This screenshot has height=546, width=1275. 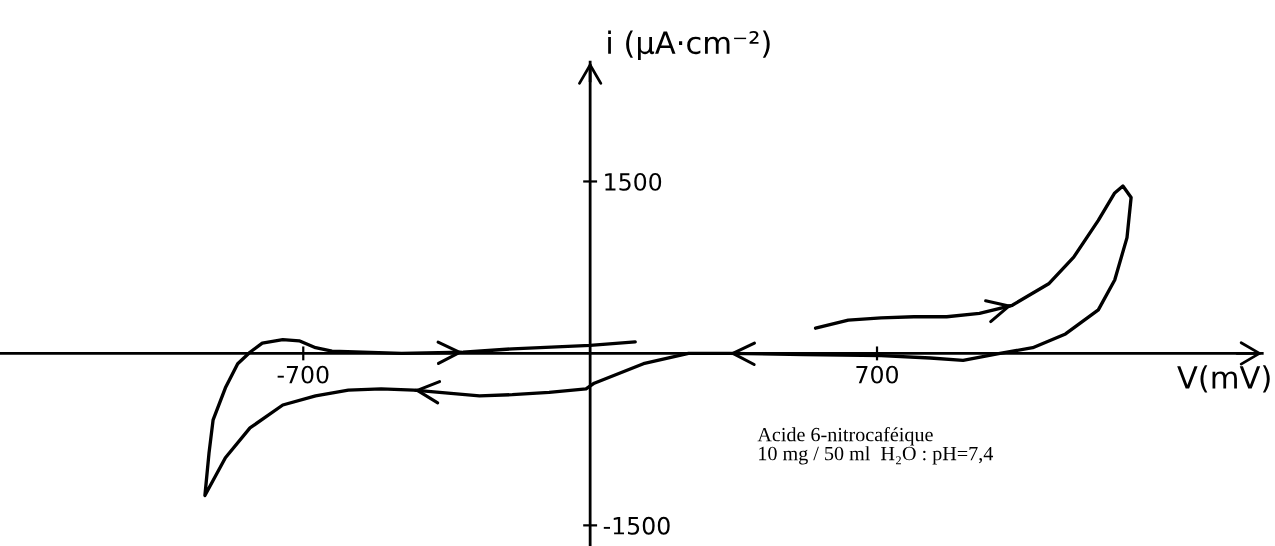 What do you see at coordinates (875, 446) in the screenshot?
I see `annotation: Acide 6-nitrocaféique 10 mg / 50 ml H₂O : pH=7,4` at bounding box center [875, 446].